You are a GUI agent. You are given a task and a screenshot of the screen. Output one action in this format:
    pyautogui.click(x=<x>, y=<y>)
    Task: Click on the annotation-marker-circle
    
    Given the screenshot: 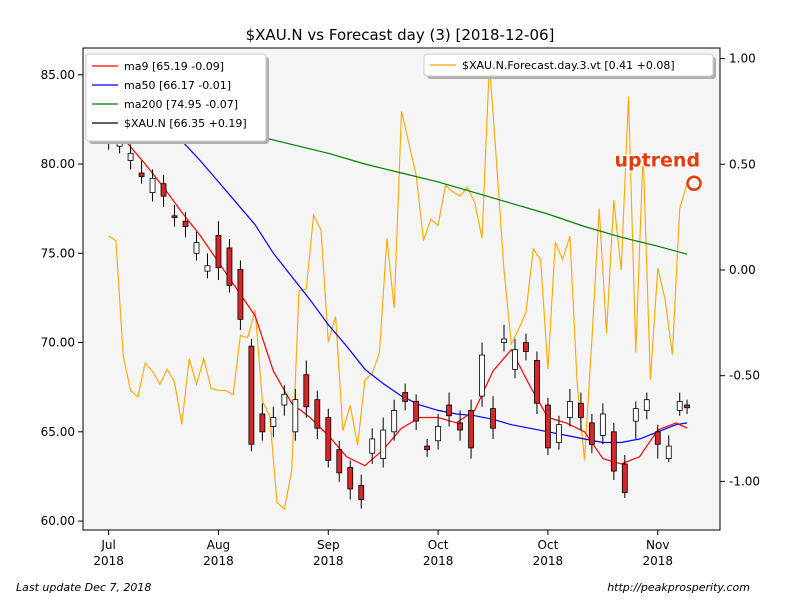 What is the action you would take?
    pyautogui.click(x=694, y=183)
    